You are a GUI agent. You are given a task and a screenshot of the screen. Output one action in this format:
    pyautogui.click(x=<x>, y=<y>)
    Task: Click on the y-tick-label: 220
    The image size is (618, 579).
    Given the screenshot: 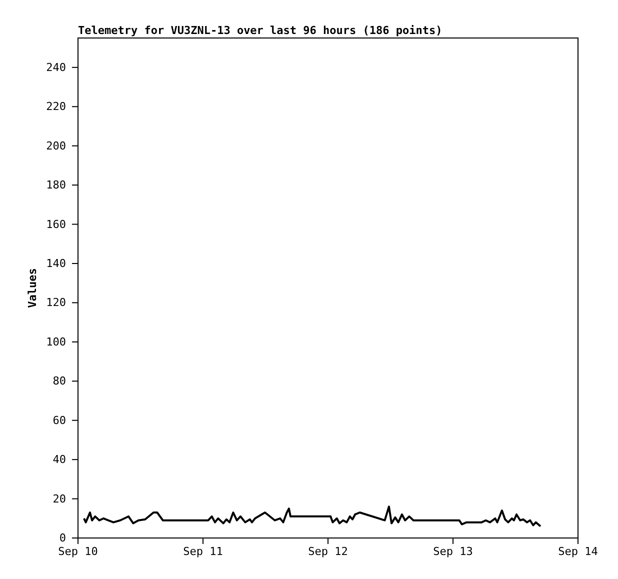 What is the action you would take?
    pyautogui.click(x=56, y=107)
    